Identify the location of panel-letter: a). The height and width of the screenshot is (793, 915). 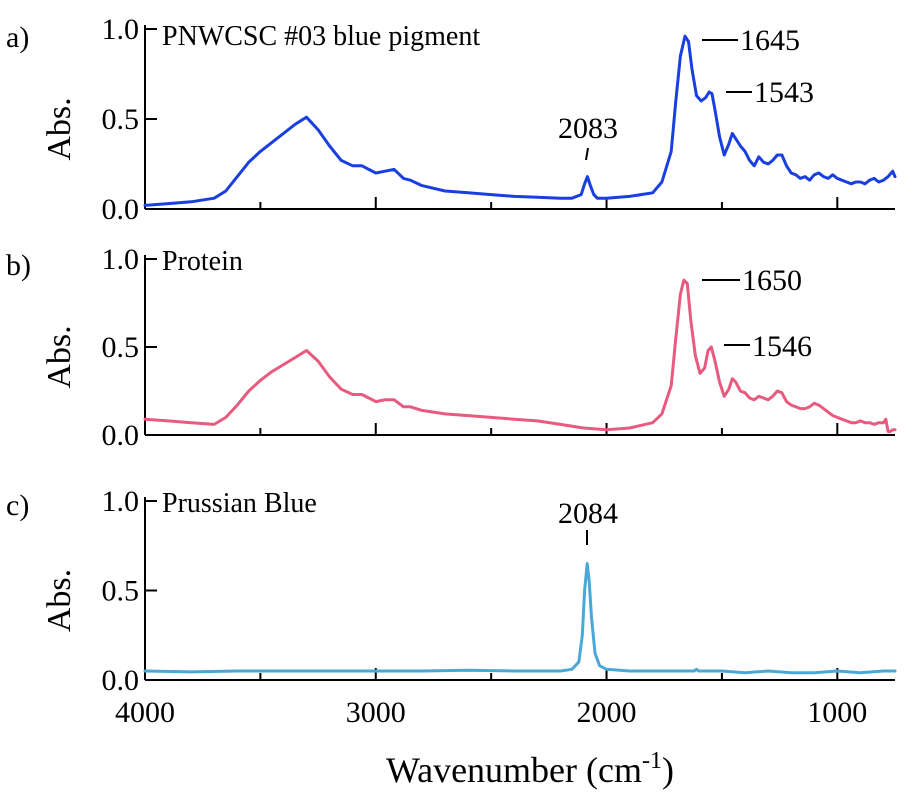
(17, 37).